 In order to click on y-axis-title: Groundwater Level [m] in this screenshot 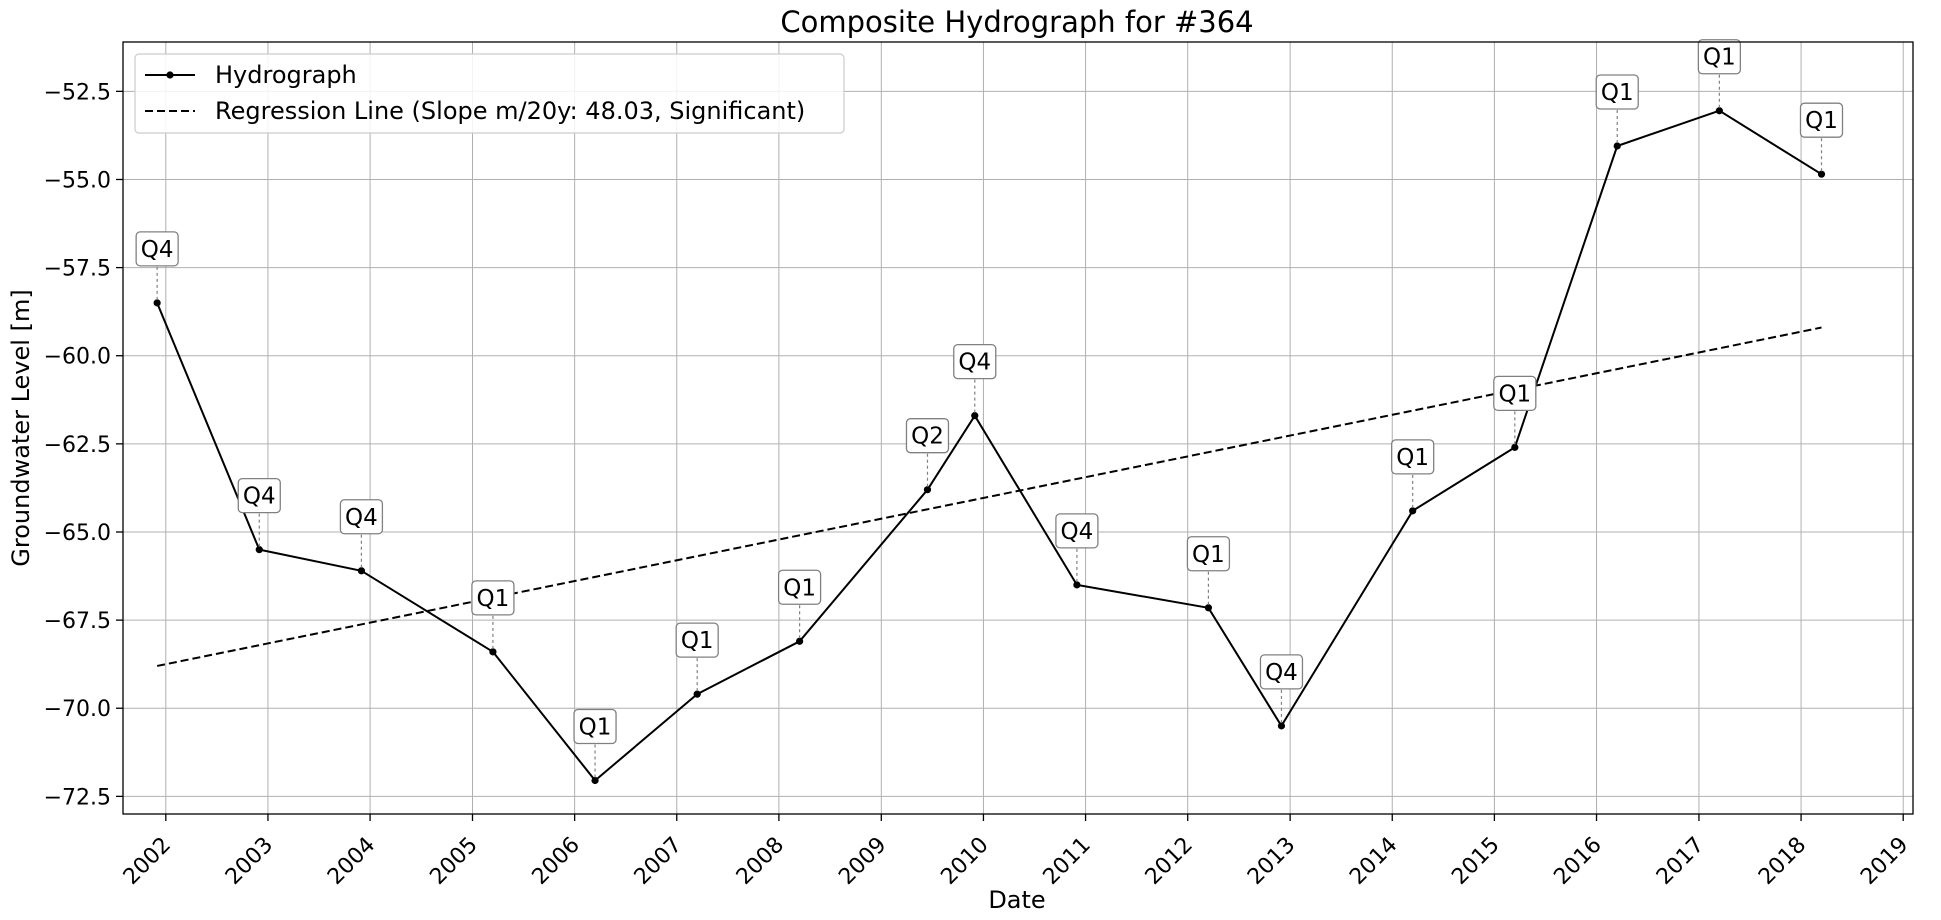, I will do `click(21, 427)`.